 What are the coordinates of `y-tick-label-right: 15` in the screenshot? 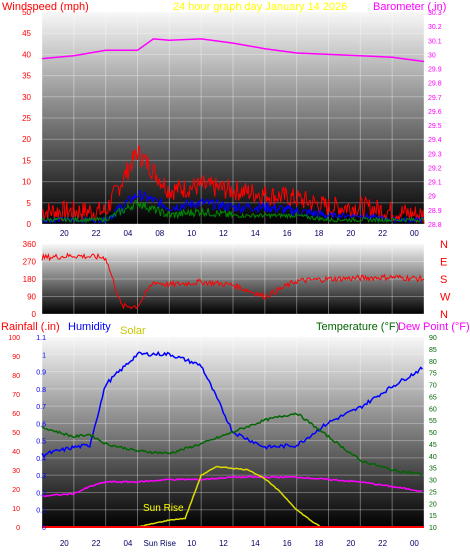 It's located at (433, 516).